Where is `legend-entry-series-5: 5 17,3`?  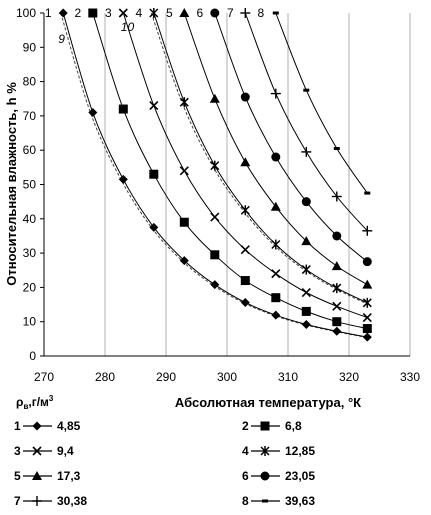 legend-entry-series-5: 5 17,3 is located at coordinates (47, 476).